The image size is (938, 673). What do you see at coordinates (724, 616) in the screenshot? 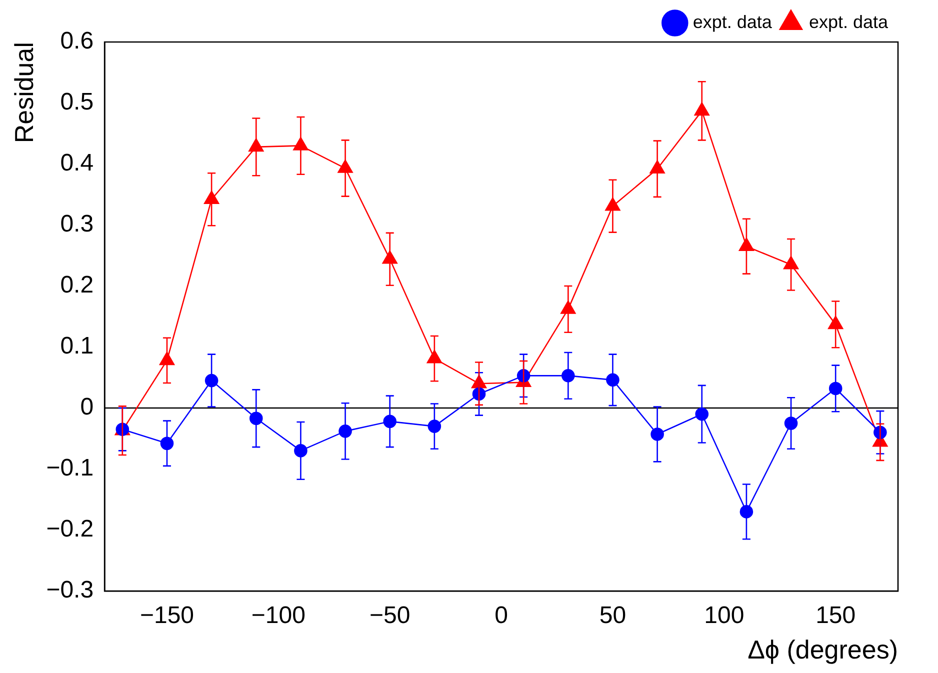
I see `x-tick-label: 100` at bounding box center [724, 616].